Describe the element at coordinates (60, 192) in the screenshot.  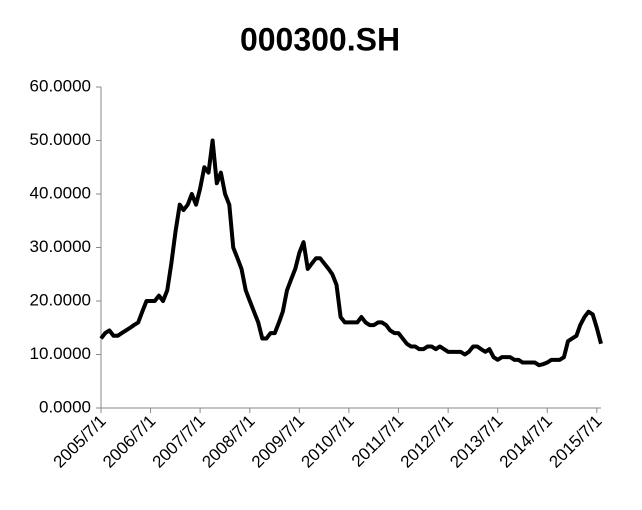
I see `y-tick-label: 40.0000` at that location.